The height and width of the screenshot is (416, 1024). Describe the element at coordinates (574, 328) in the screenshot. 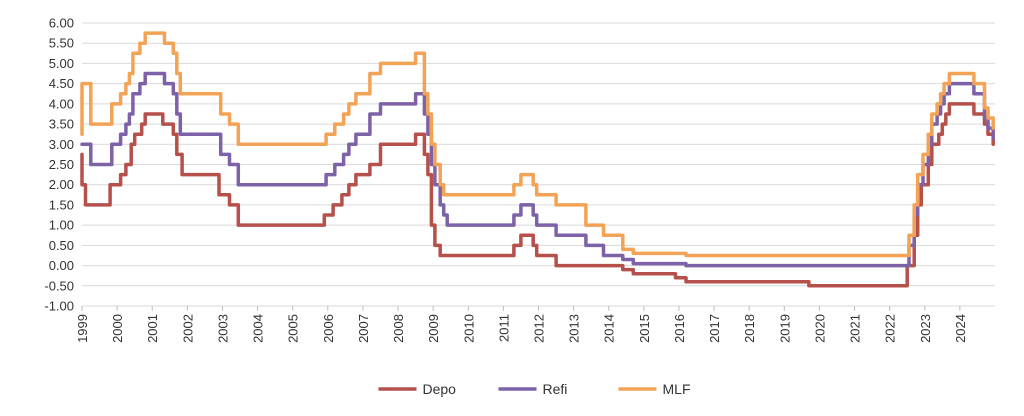

I see `x-tick-label: 2013` at that location.